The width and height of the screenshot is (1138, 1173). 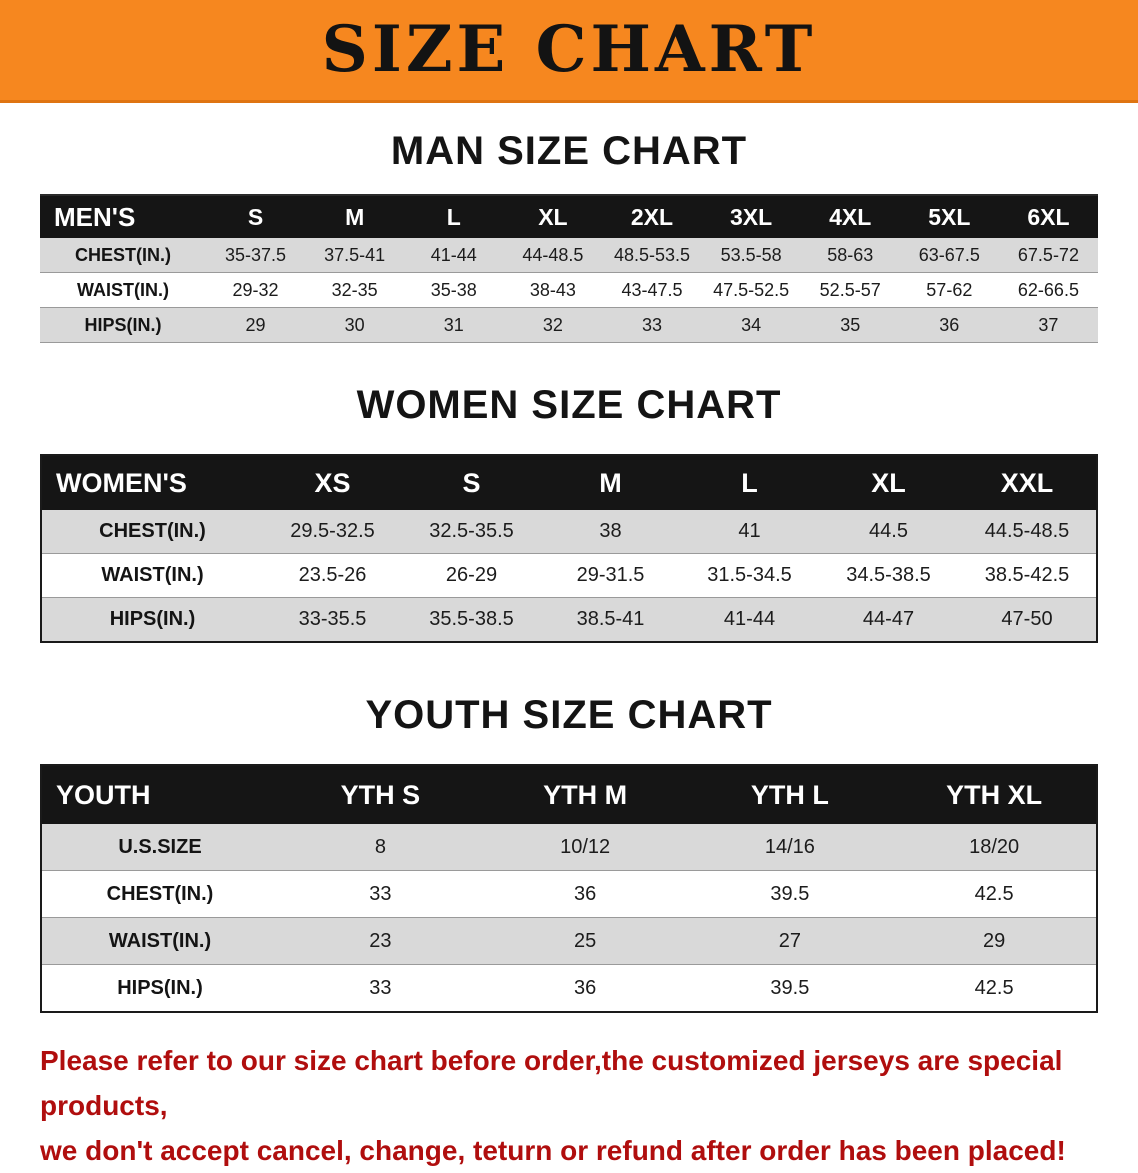 I want to click on youth-section-heading: YOUTH SIZE CHART, so click(x=569, y=715).